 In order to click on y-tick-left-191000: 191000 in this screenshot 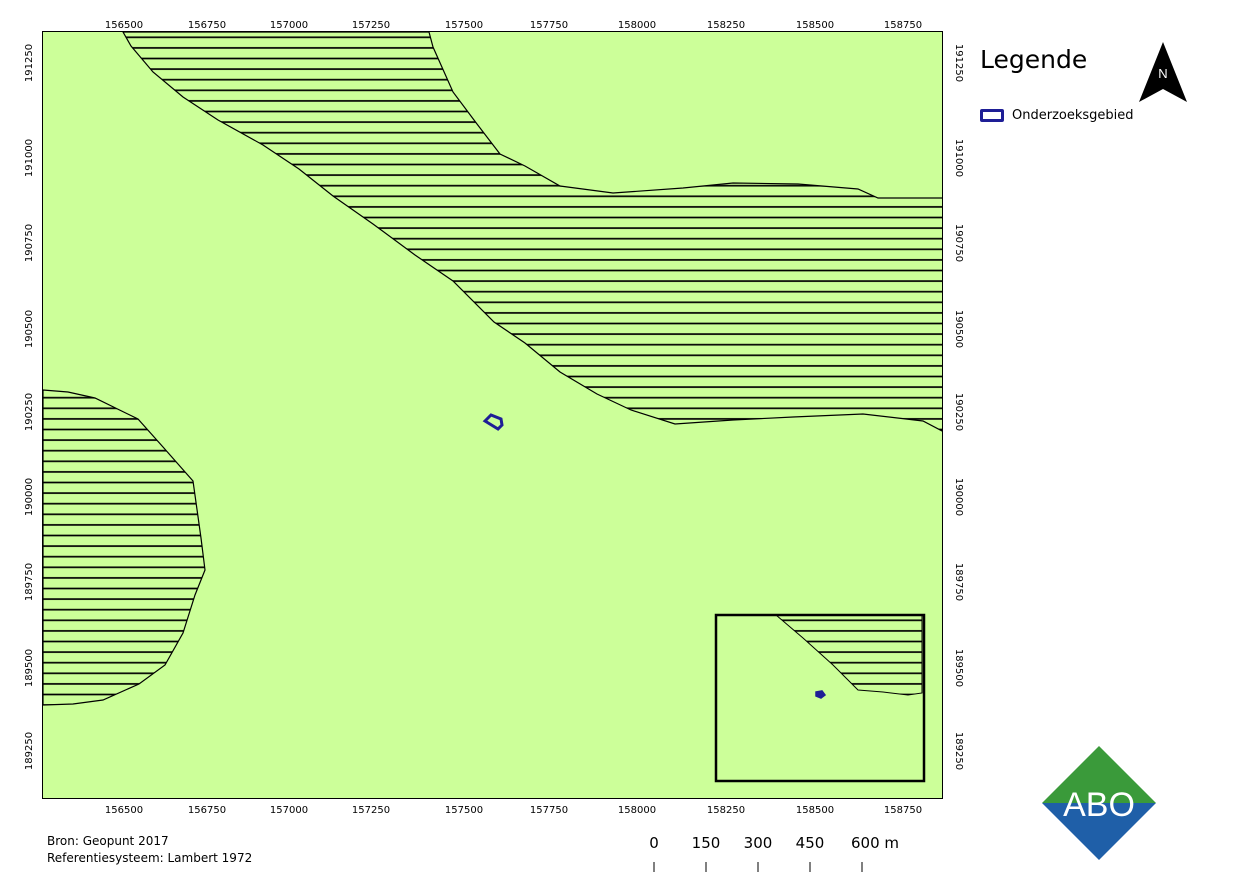, I will do `click(29, 158)`.